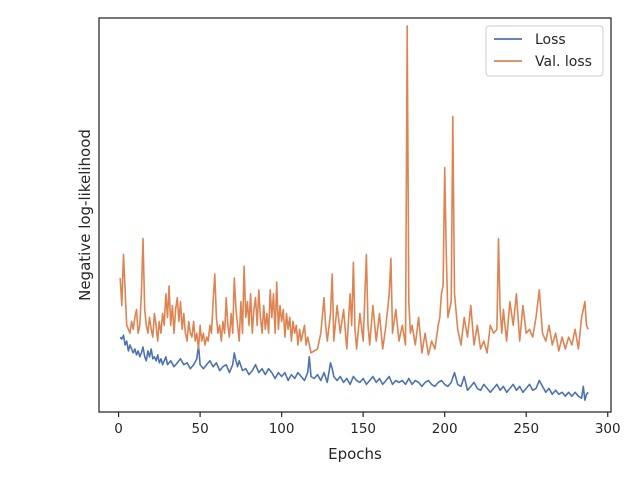 This screenshot has height=480, width=640. Describe the element at coordinates (363, 429) in the screenshot. I see `x-tick-label: 150` at that location.